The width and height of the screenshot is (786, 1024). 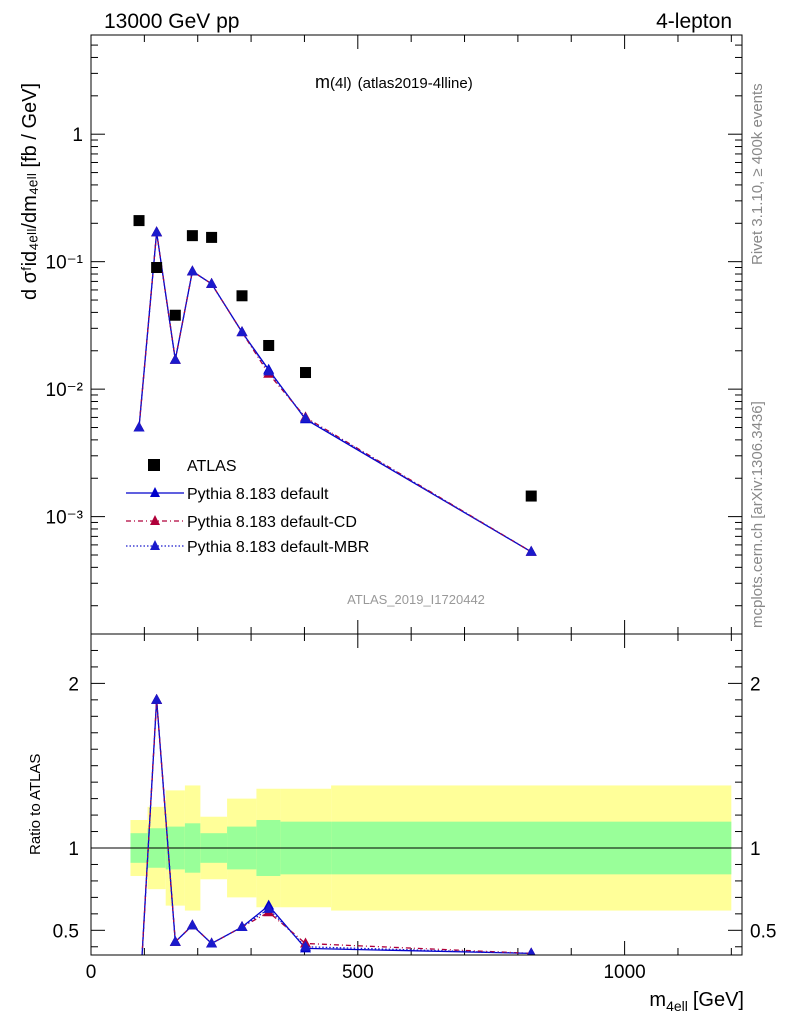 I want to click on x-tick-label: 0, so click(x=91, y=972).